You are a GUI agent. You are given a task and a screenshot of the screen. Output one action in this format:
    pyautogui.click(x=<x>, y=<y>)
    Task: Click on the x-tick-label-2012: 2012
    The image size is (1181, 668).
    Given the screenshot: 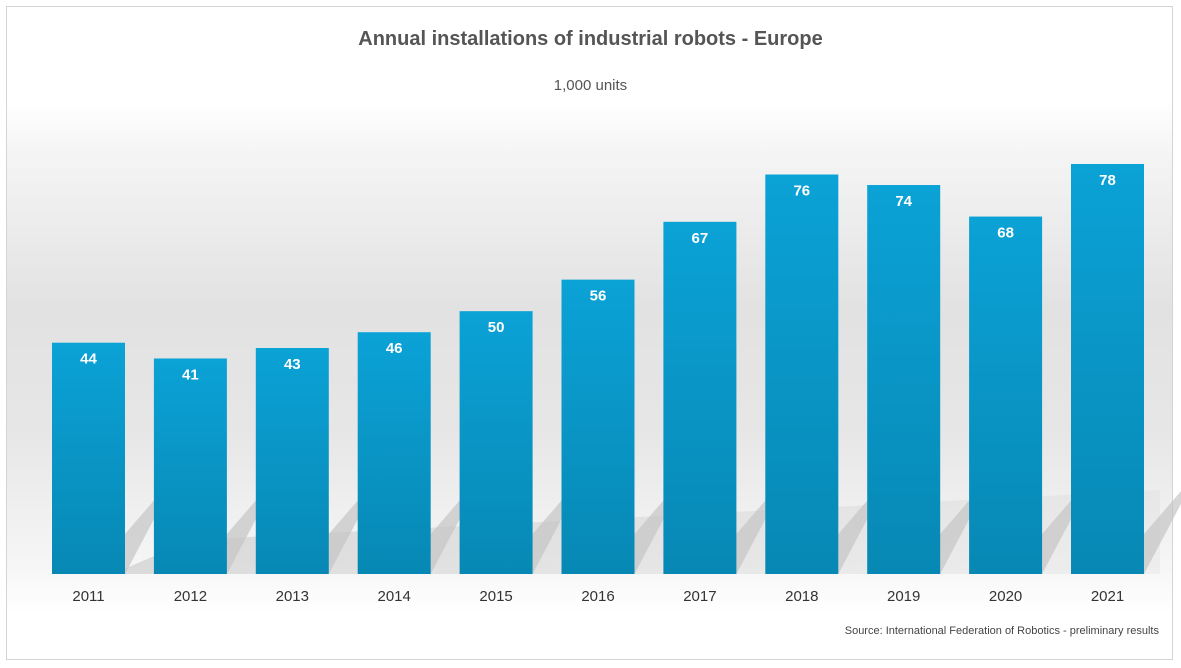 What is the action you would take?
    pyautogui.click(x=190, y=596)
    